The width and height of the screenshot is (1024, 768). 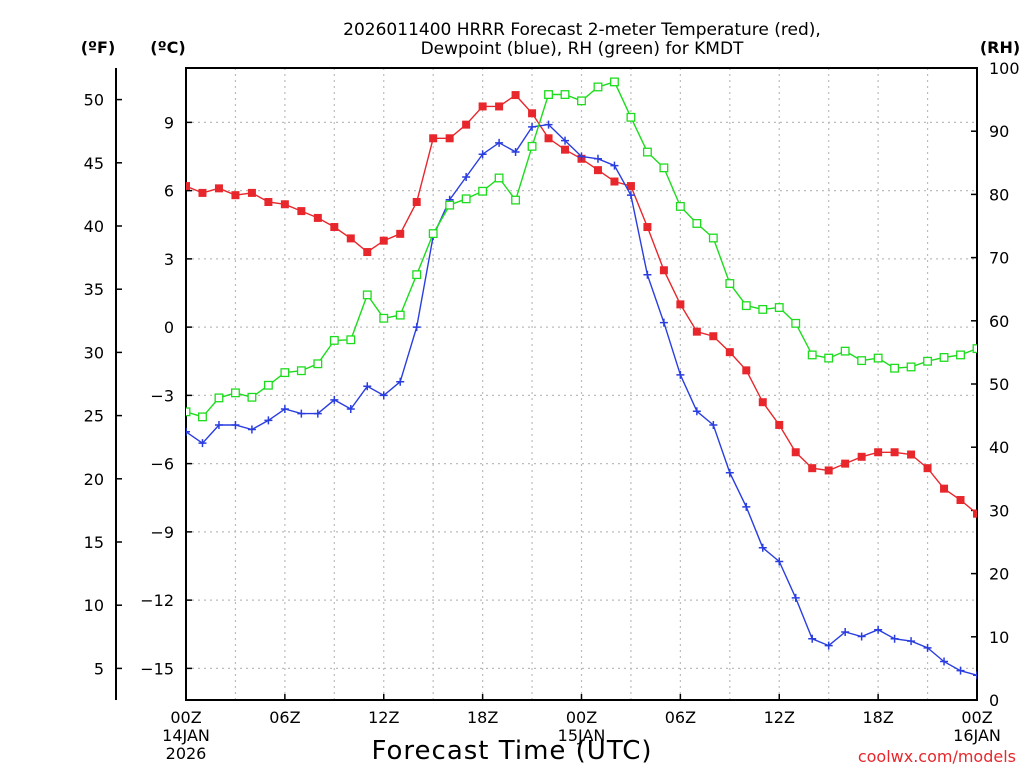 I want to click on x-axis-label: Forecast Time (UTC), so click(x=511, y=751).